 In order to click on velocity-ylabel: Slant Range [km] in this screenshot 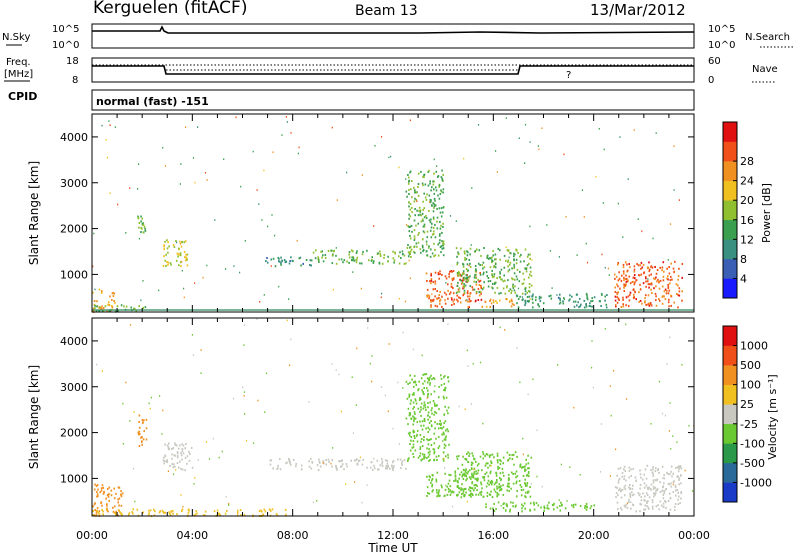, I will do `click(34, 417)`.